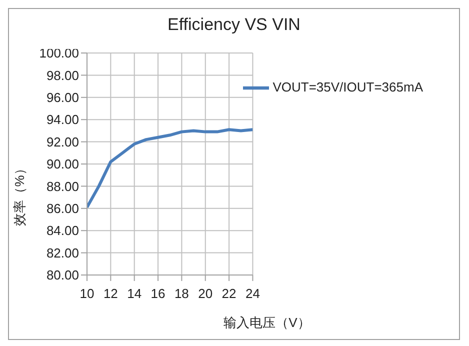 The width and height of the screenshot is (469, 346). What do you see at coordinates (205, 294) in the screenshot?
I see `x-tick-label: 20` at bounding box center [205, 294].